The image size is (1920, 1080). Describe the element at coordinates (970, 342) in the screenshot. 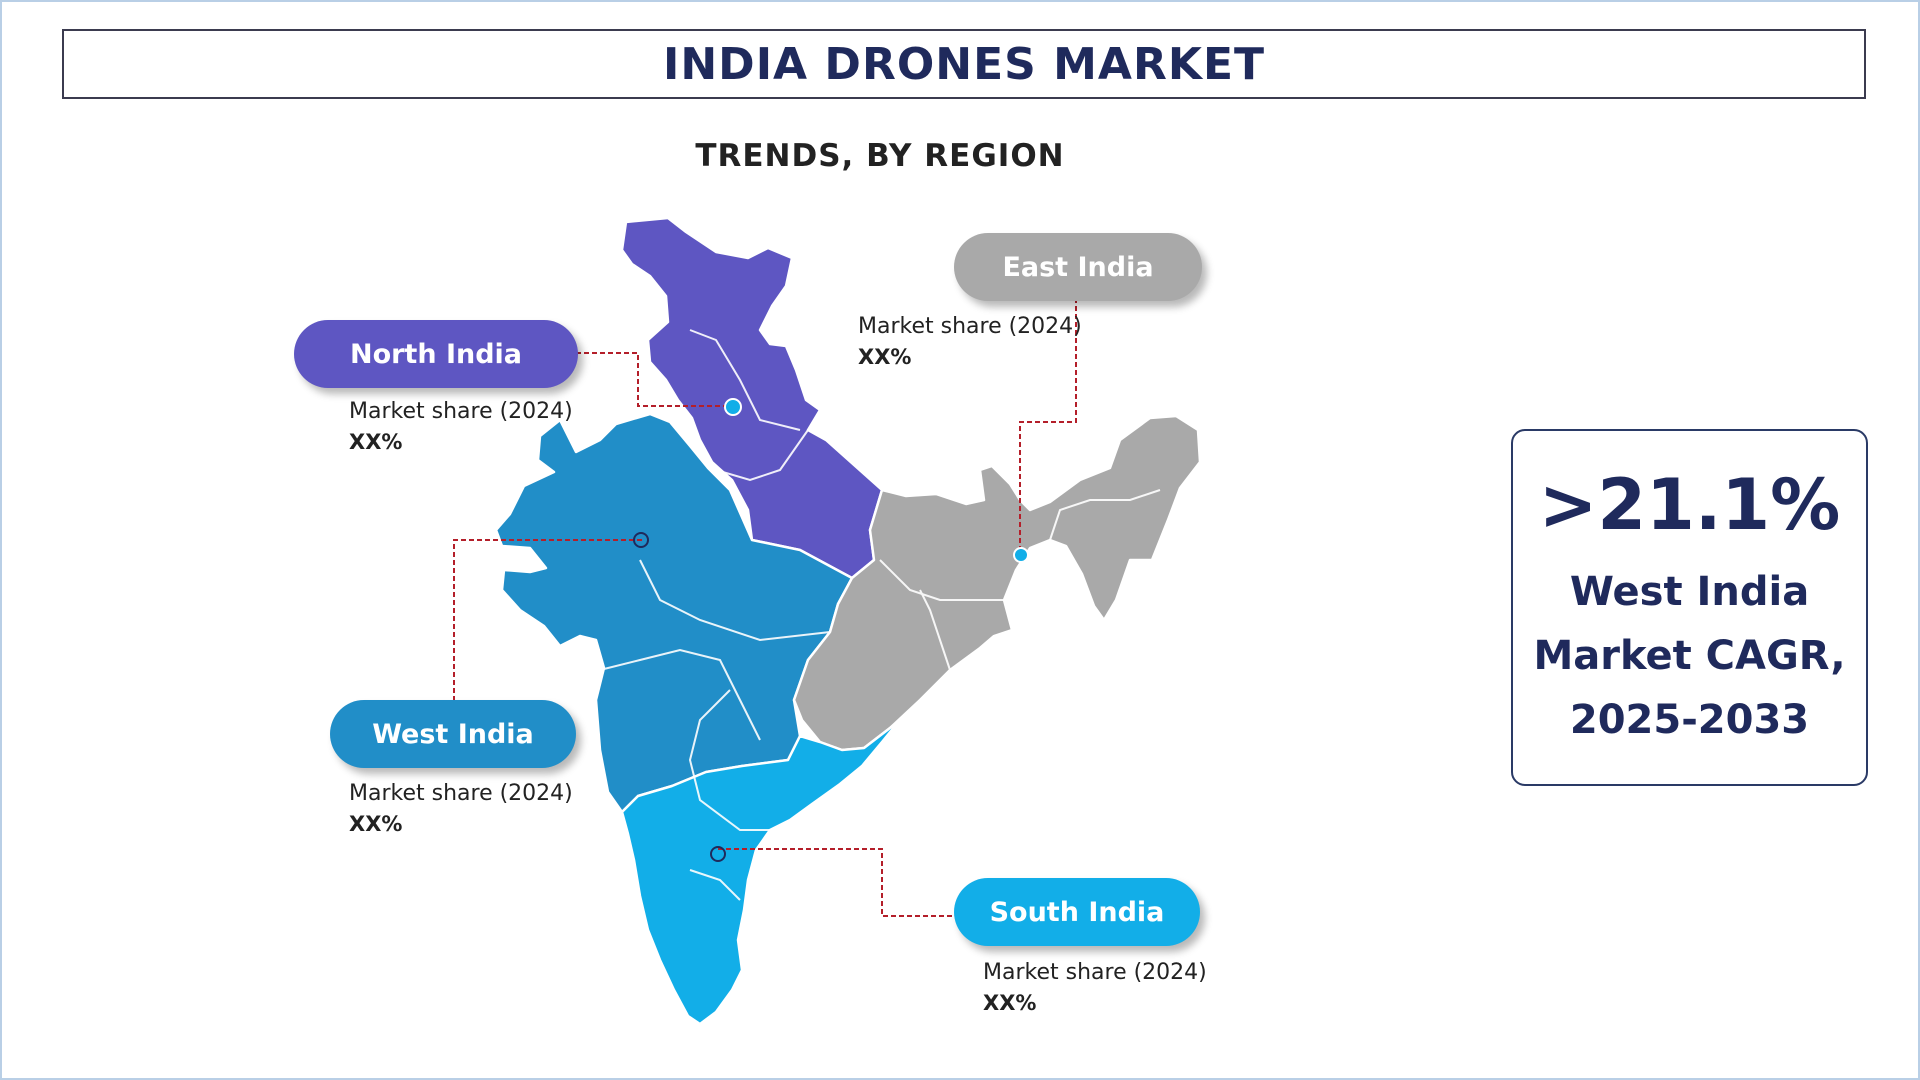

I see `east-india-share: Market share (2024) XX%` at that location.